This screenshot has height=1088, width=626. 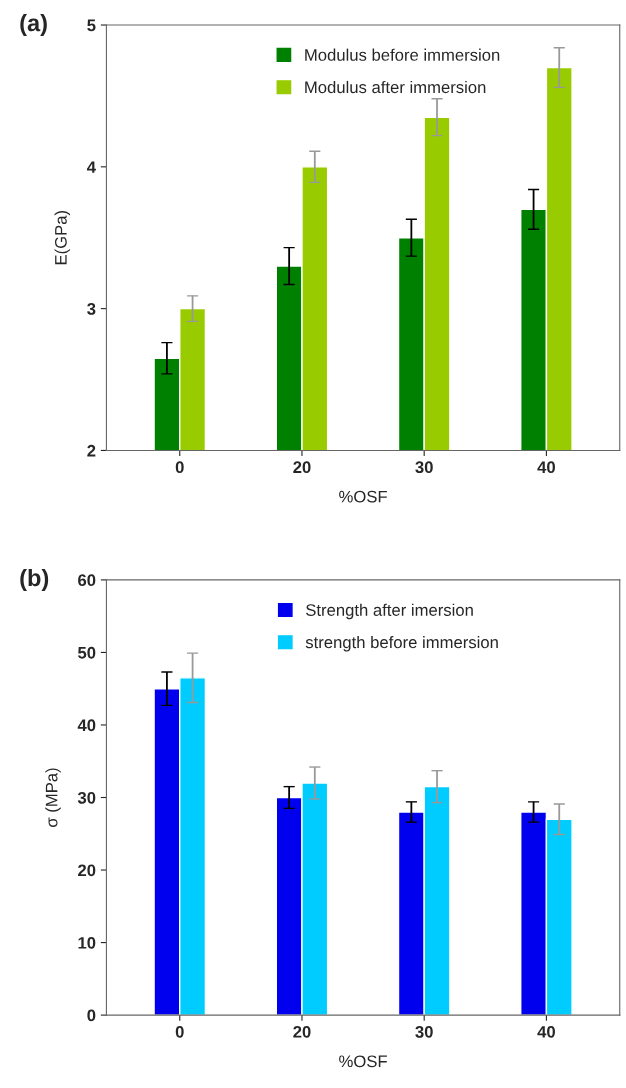 I want to click on y-tick-label: 5, so click(x=91, y=25).